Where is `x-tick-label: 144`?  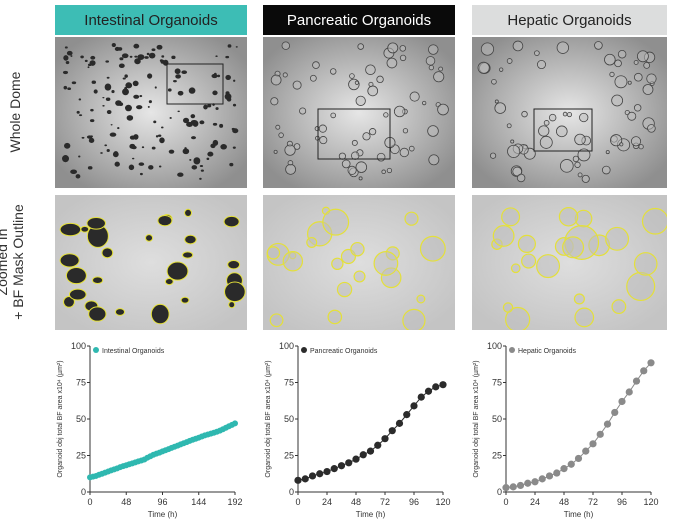 x-tick-label: 144 is located at coordinates (198, 502).